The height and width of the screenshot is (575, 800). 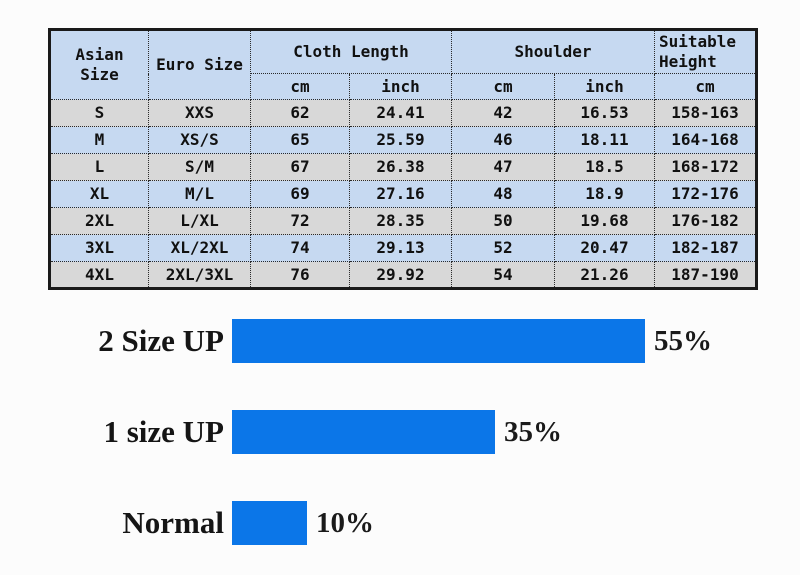 What do you see at coordinates (300, 275) in the screenshot?
I see `cell-cloth-length-cm: 76` at bounding box center [300, 275].